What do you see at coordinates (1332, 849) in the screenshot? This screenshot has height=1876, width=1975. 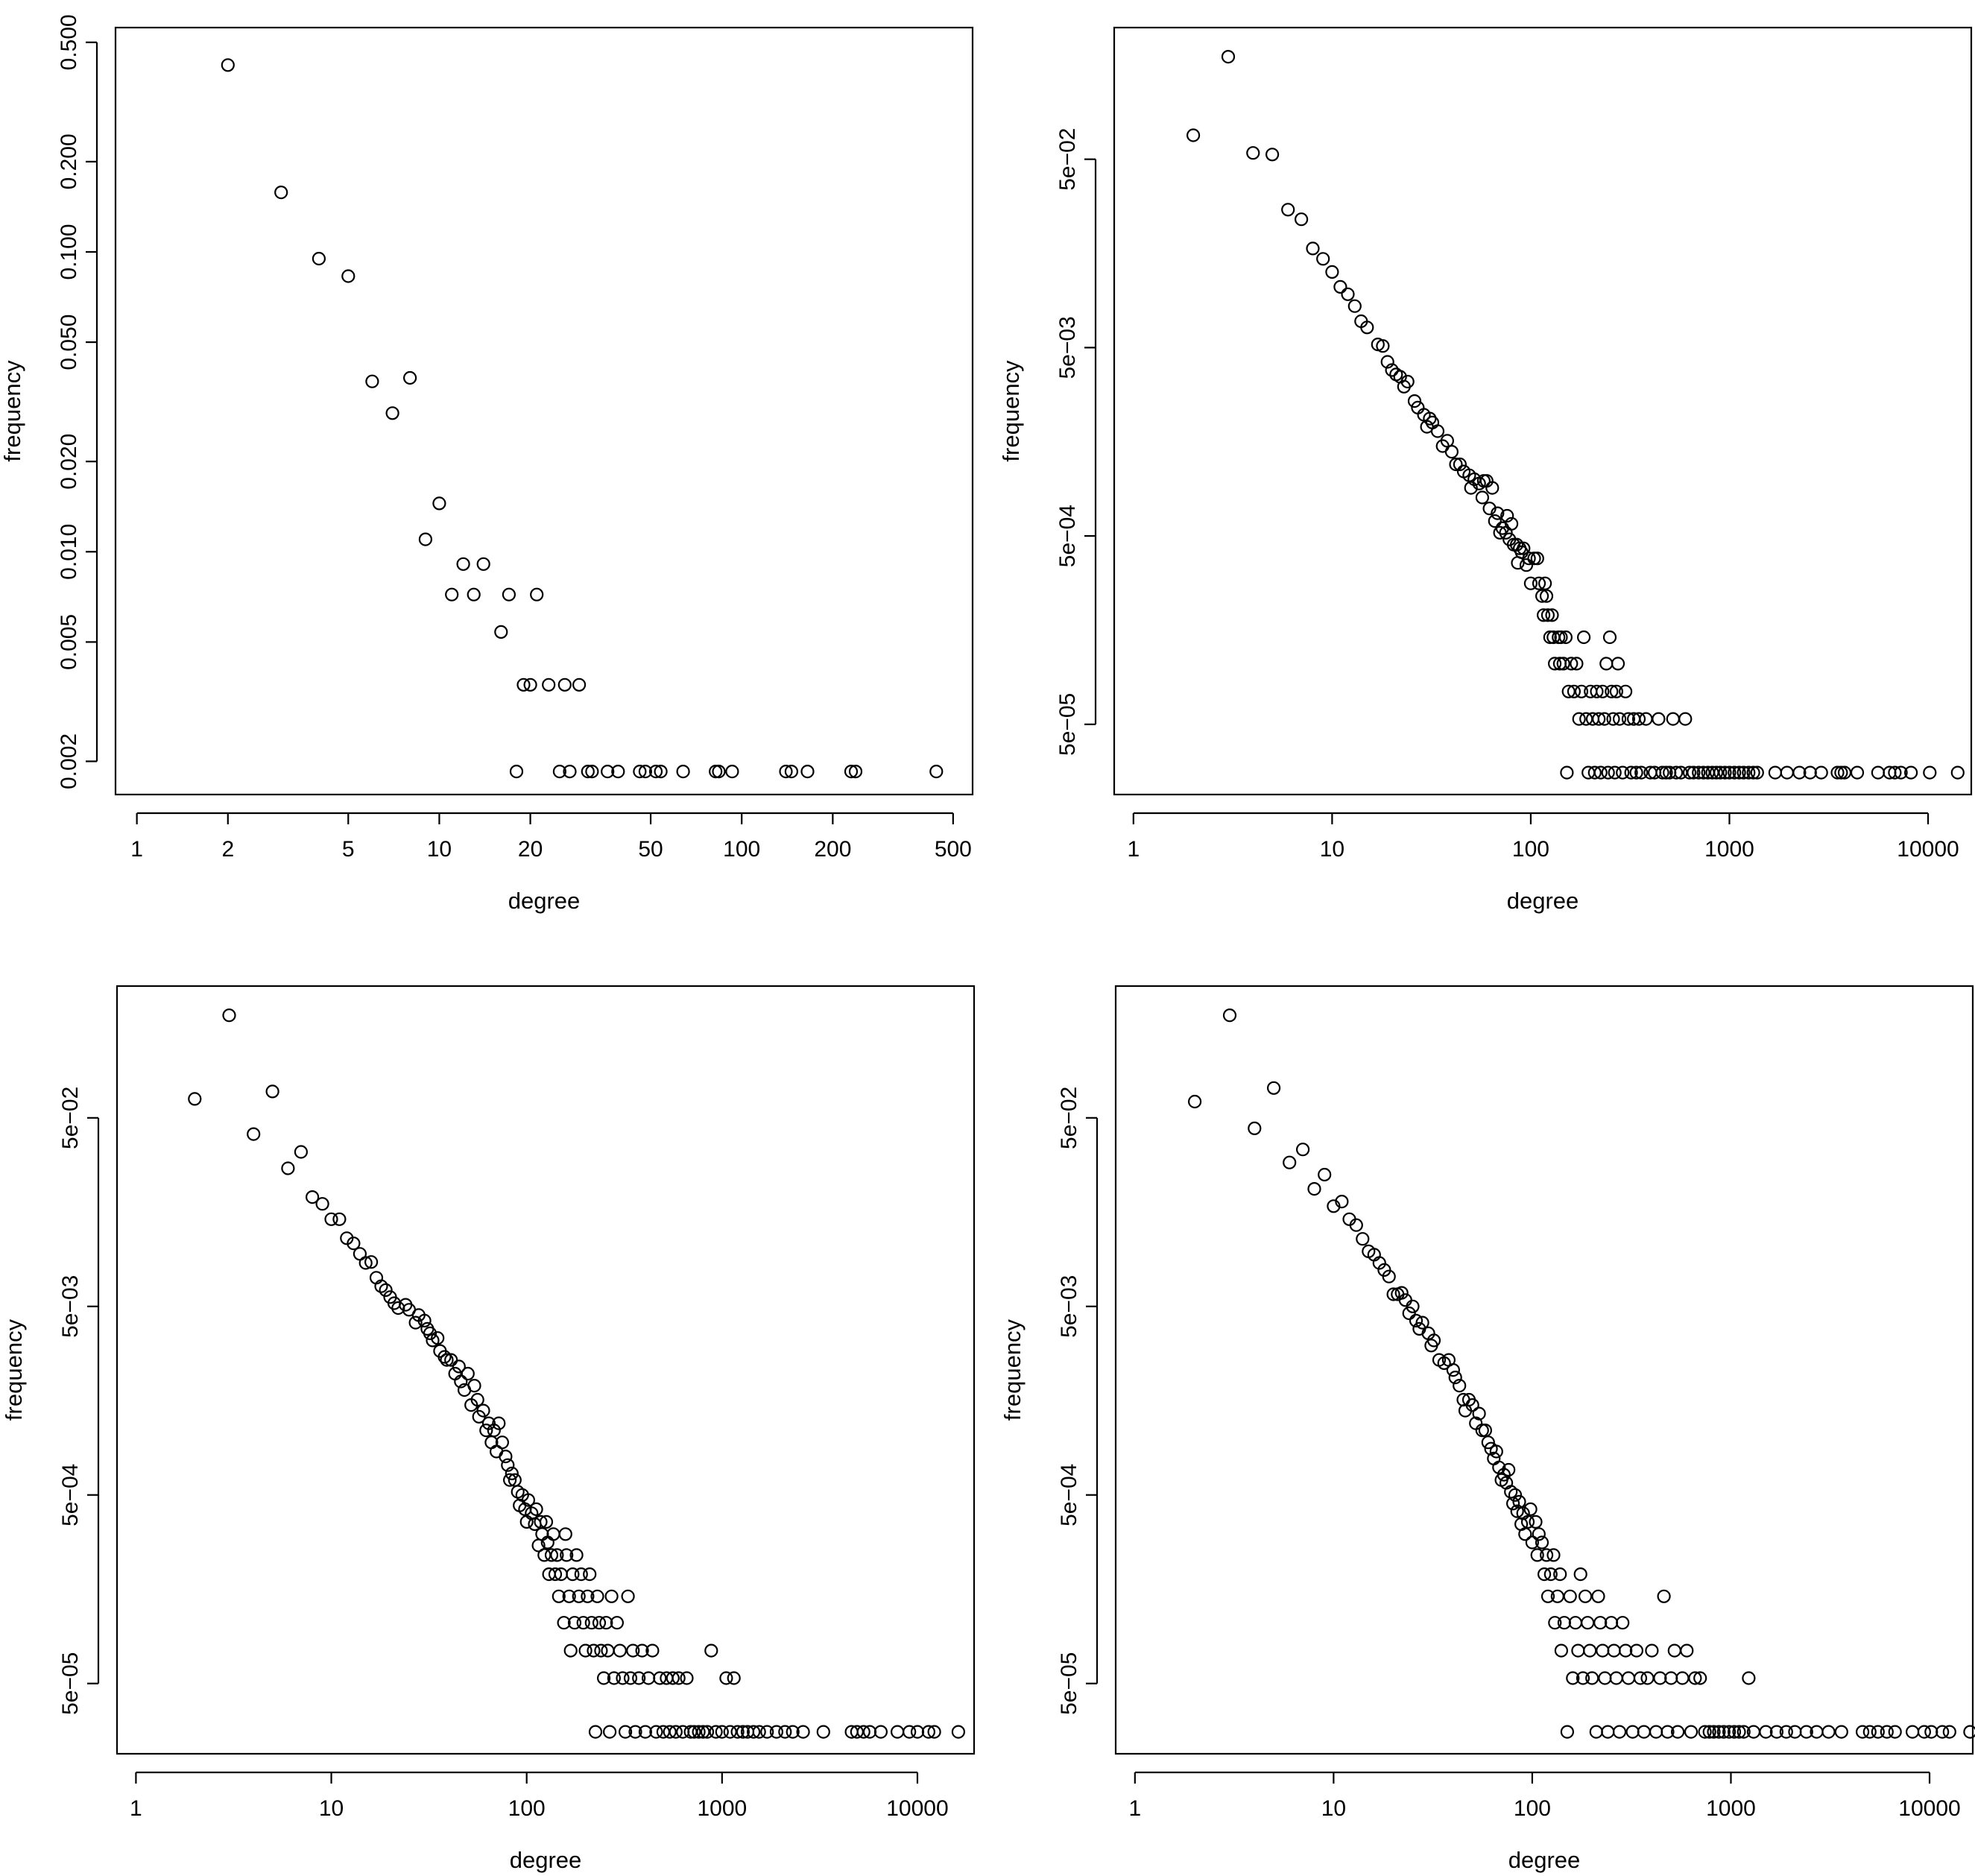 I see `x-tick-label: 10` at bounding box center [1332, 849].